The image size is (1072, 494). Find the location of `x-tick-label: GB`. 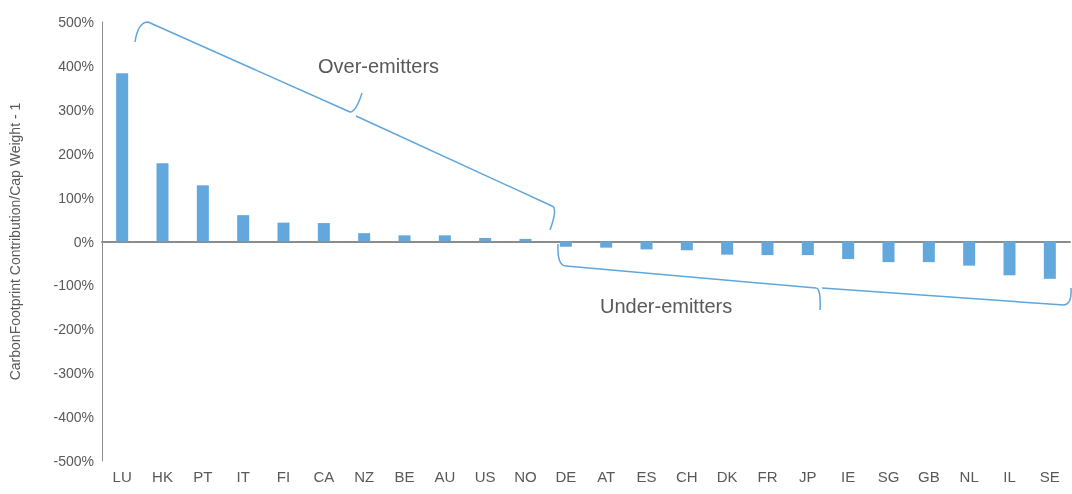

x-tick-label: GB is located at coordinates (928, 476).